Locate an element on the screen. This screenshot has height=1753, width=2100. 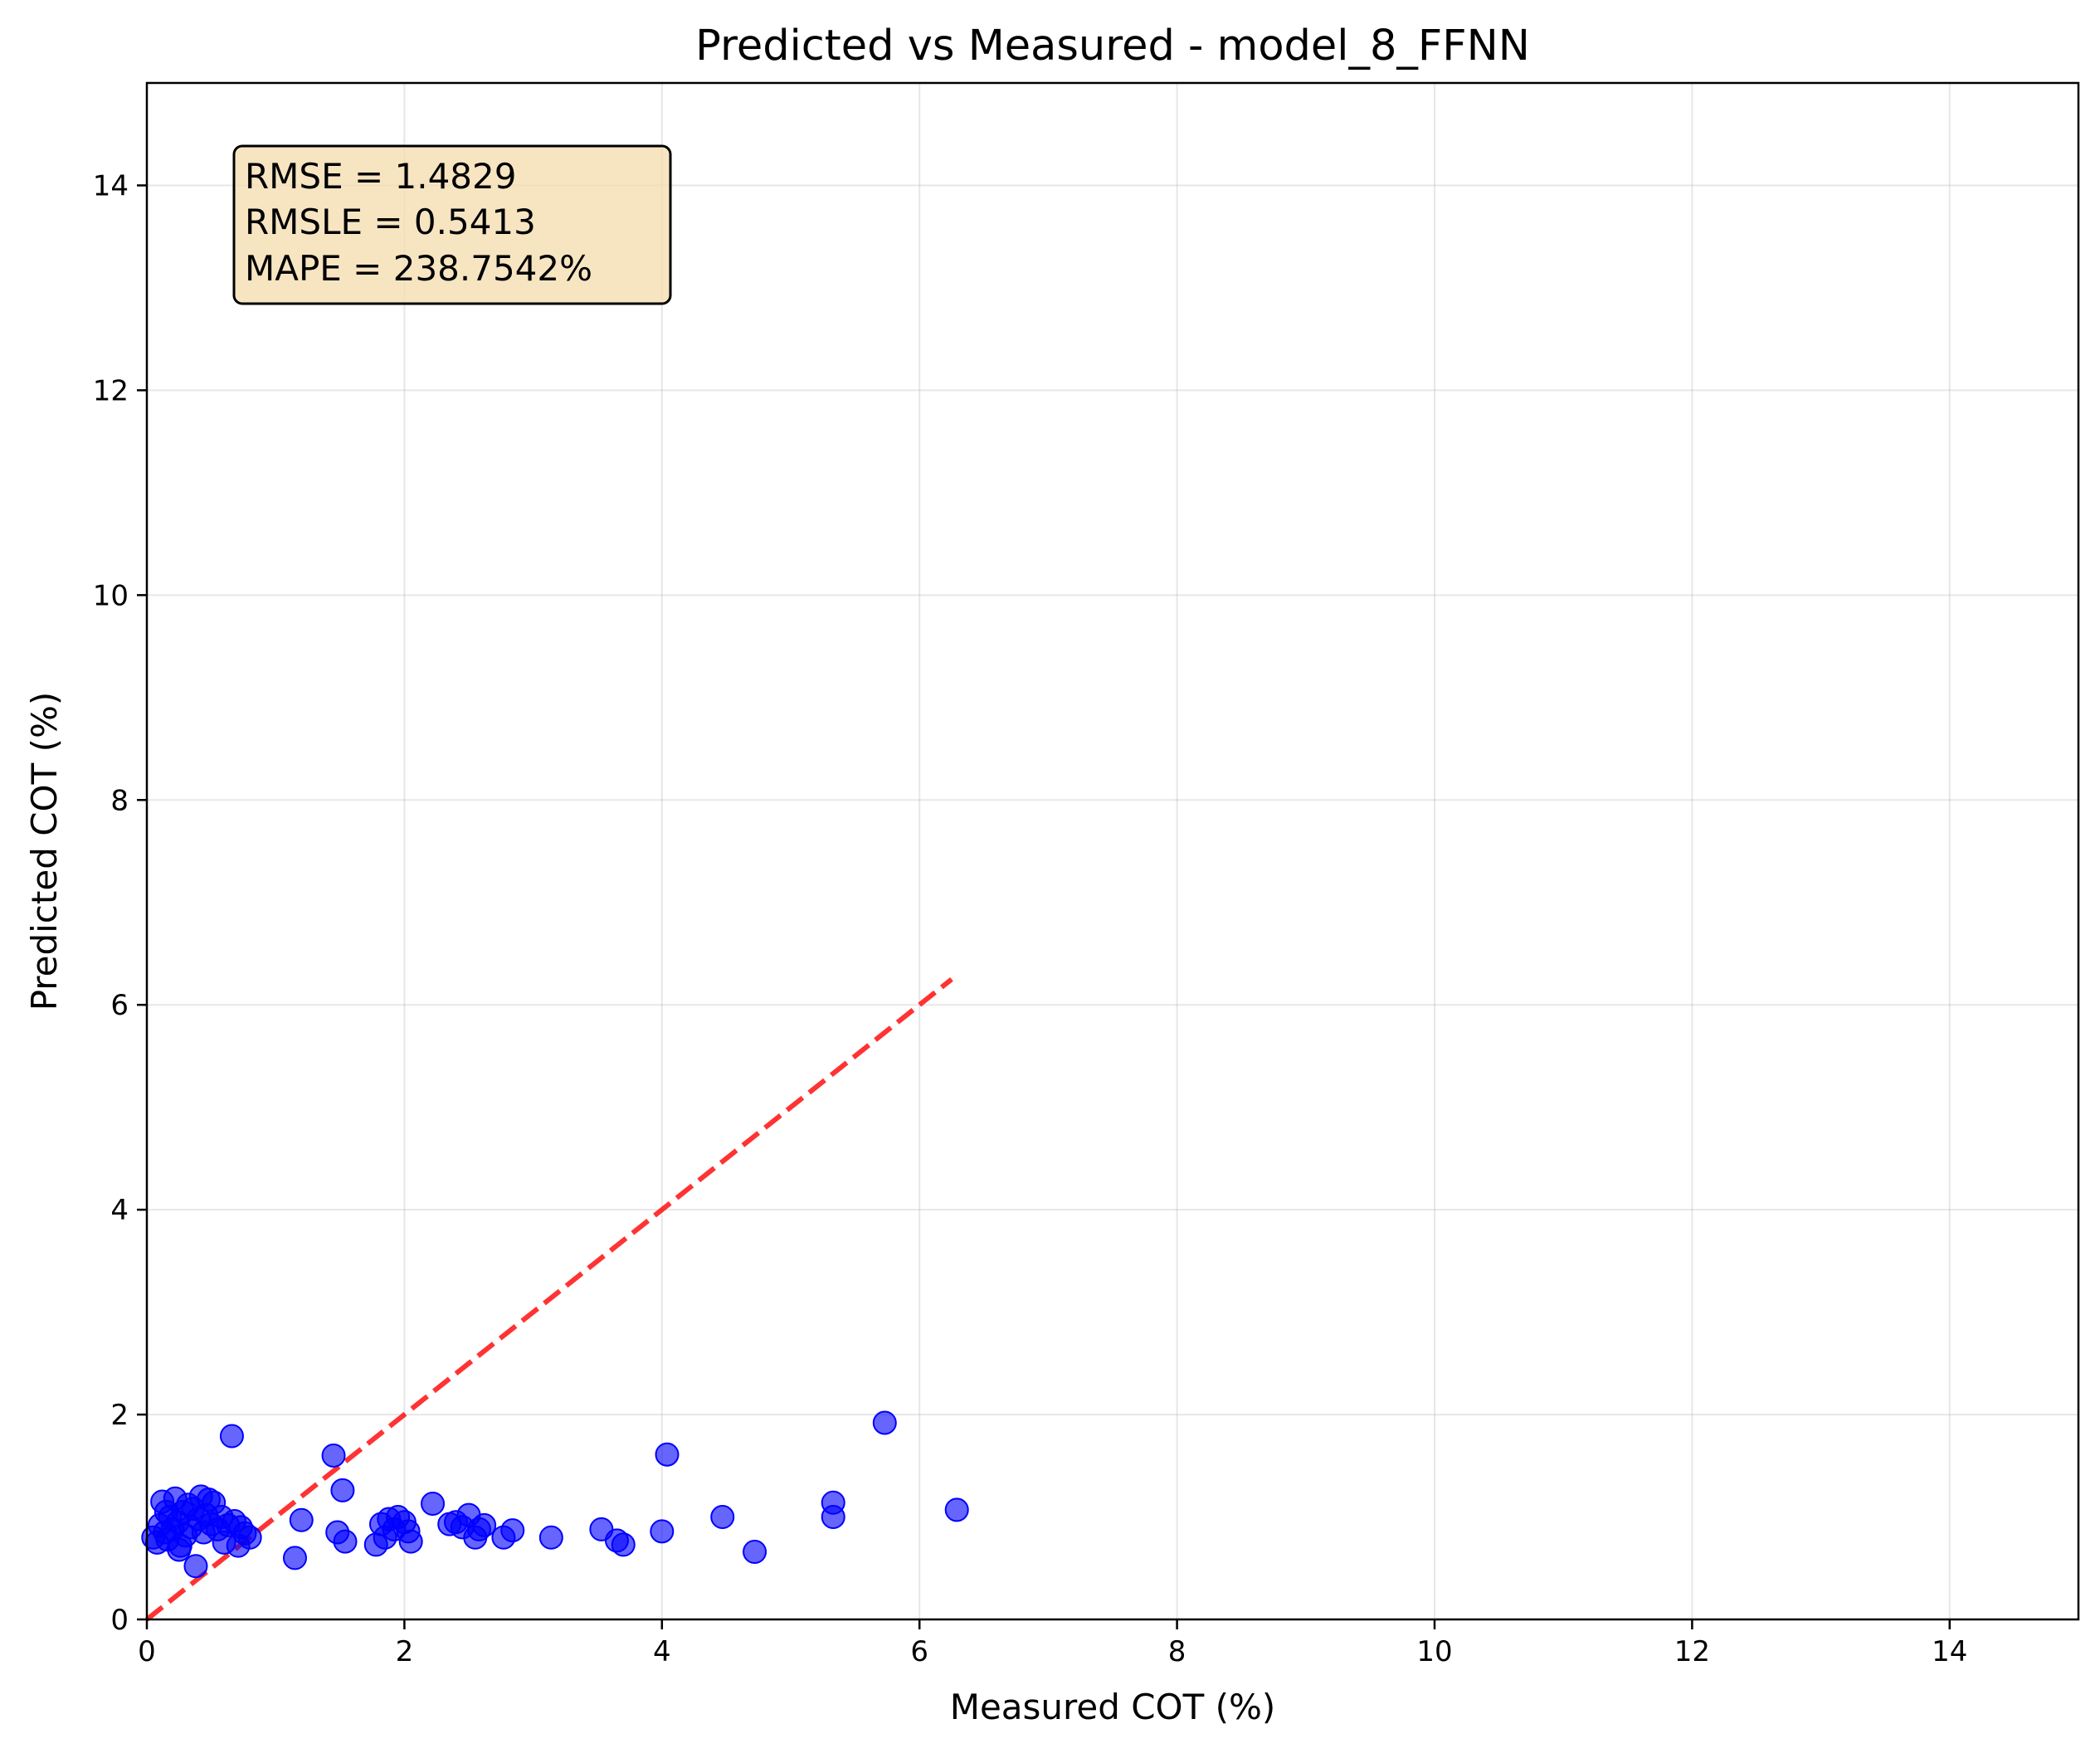
x-tick-label: 2 is located at coordinates (405, 1652).